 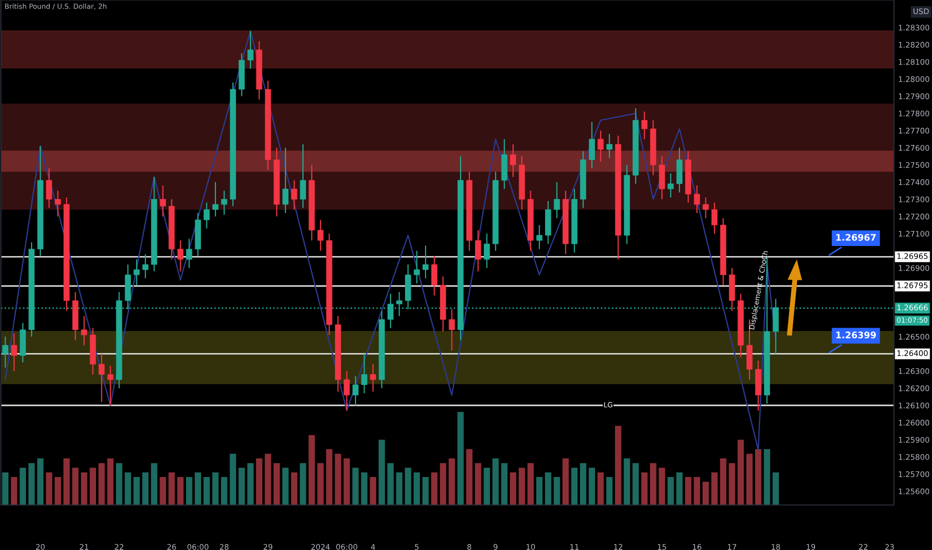 I want to click on annotation: 1.26399, so click(x=856, y=335).